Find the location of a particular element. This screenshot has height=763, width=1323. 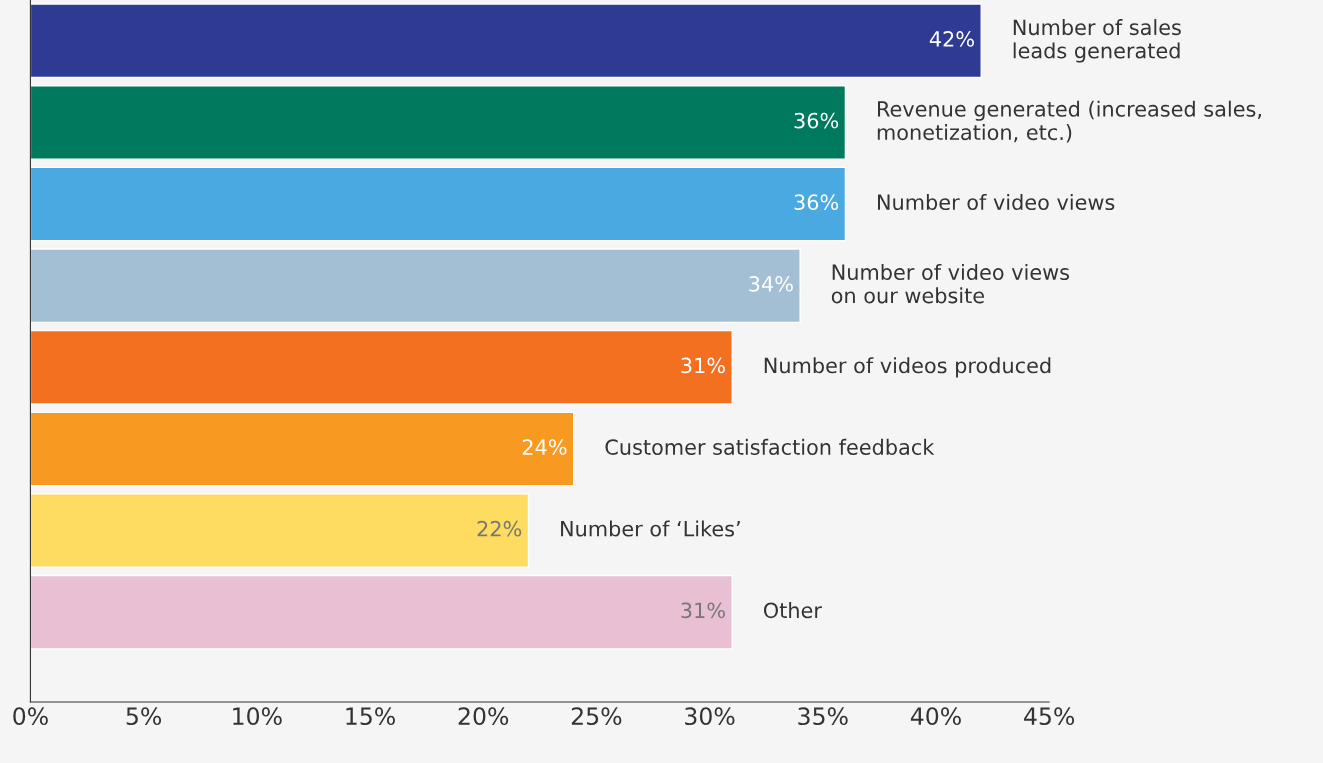

x-tick-label: 0% is located at coordinates (30, 716).